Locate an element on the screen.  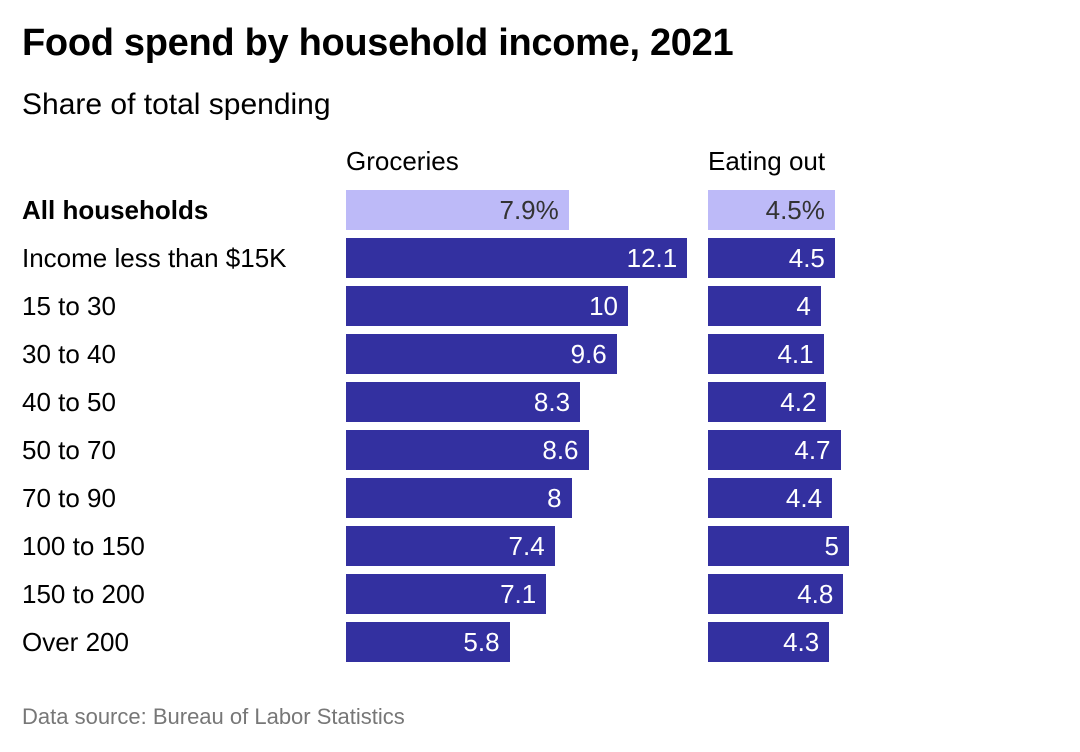
eating-out-value-label: 4.7 is located at coordinates (812, 450).